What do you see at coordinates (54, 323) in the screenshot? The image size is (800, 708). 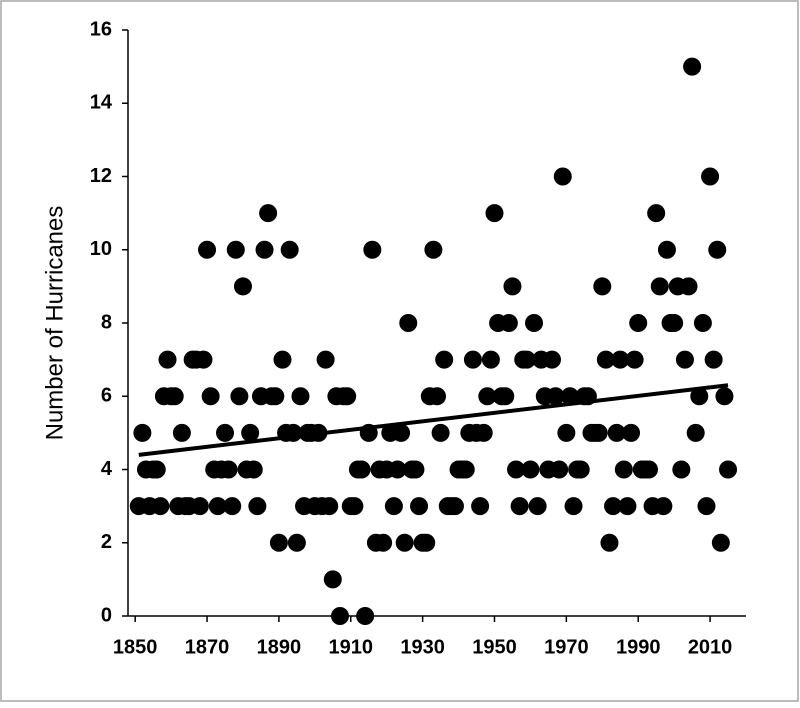 I see `y-axis-label: Number of Hurricanes` at bounding box center [54, 323].